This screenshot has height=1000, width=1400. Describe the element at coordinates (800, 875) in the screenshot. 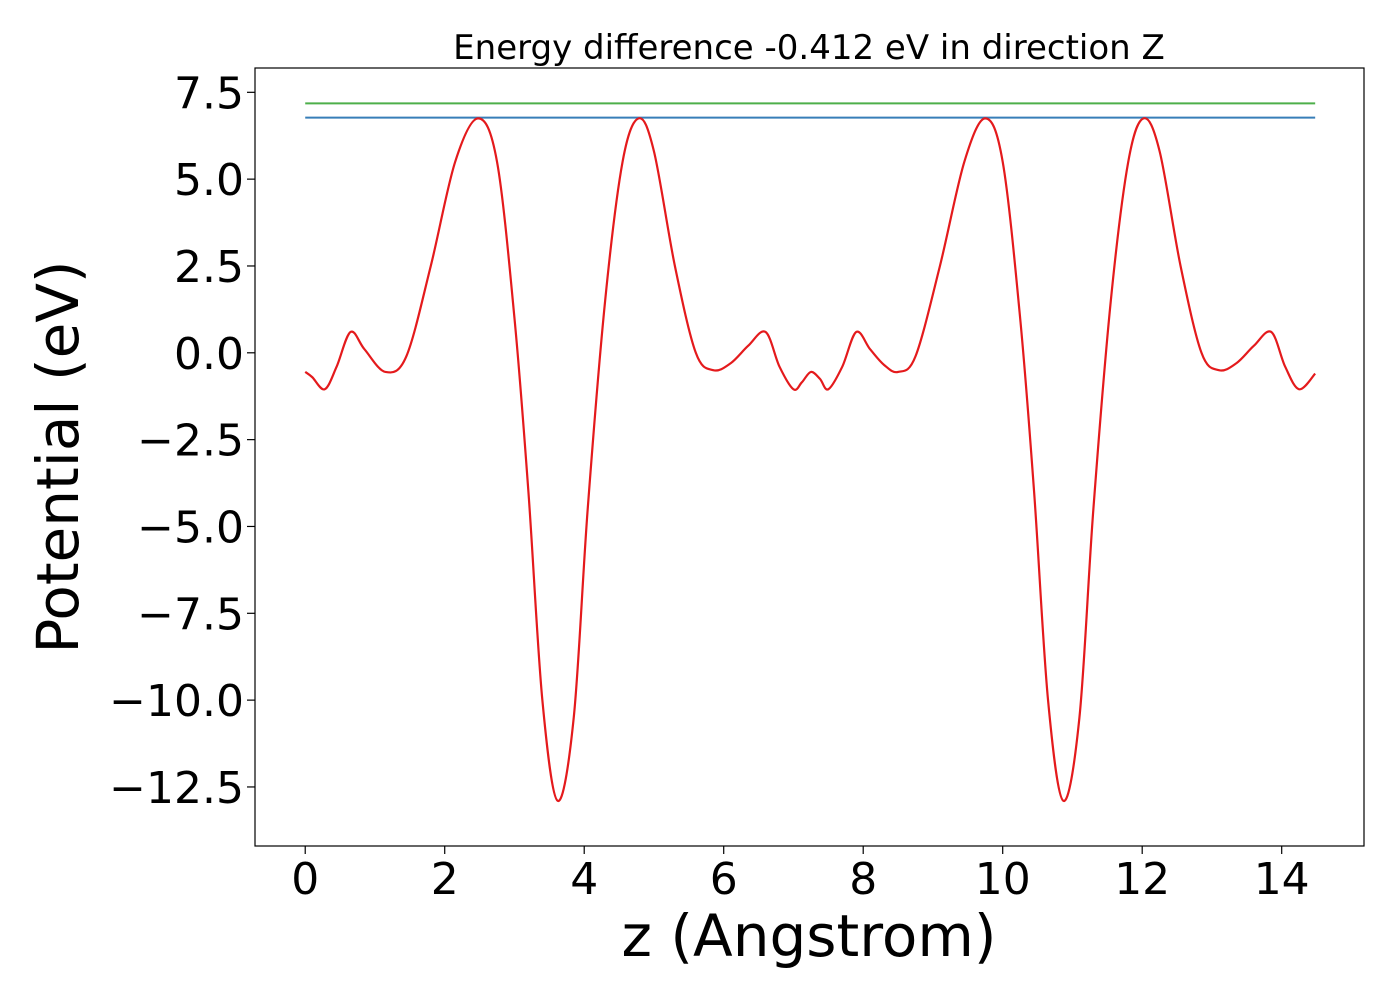

I see `x-axis: 0 2 4 6 8 10 12 14` at that location.